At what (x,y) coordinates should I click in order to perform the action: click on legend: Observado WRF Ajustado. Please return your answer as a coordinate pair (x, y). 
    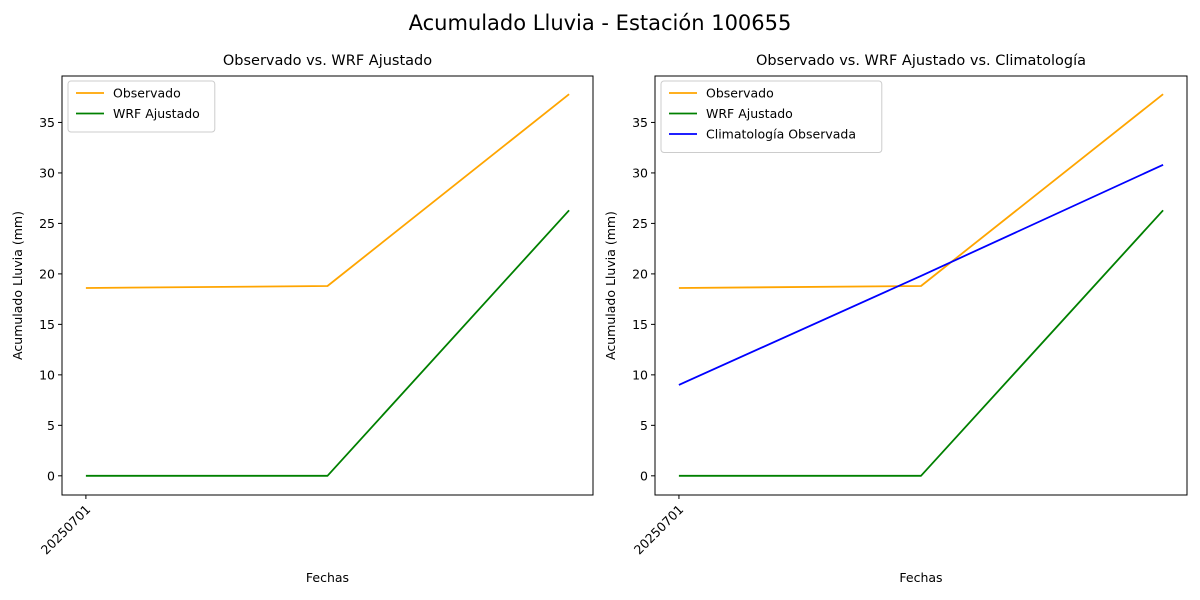
    Looking at the image, I should click on (141, 106).